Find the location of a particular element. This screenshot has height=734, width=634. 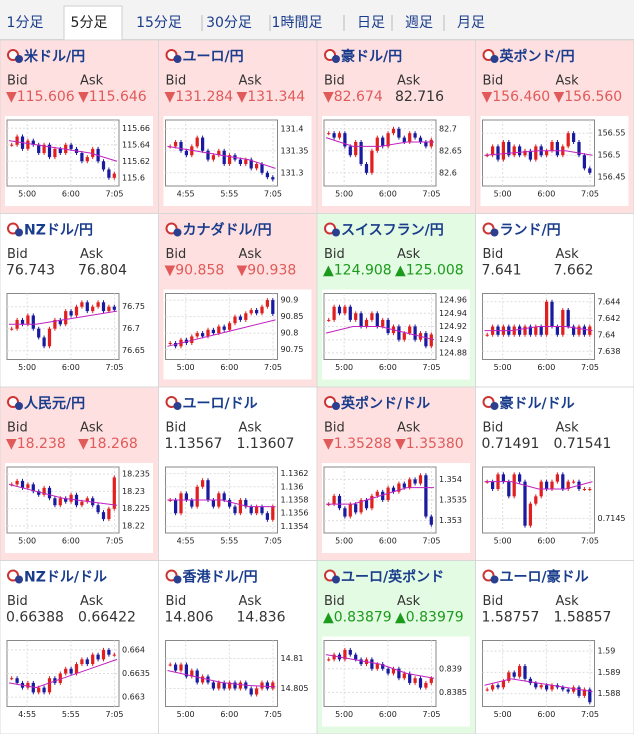

pair-name: ユーロ/ドル is located at coordinates (220, 404).